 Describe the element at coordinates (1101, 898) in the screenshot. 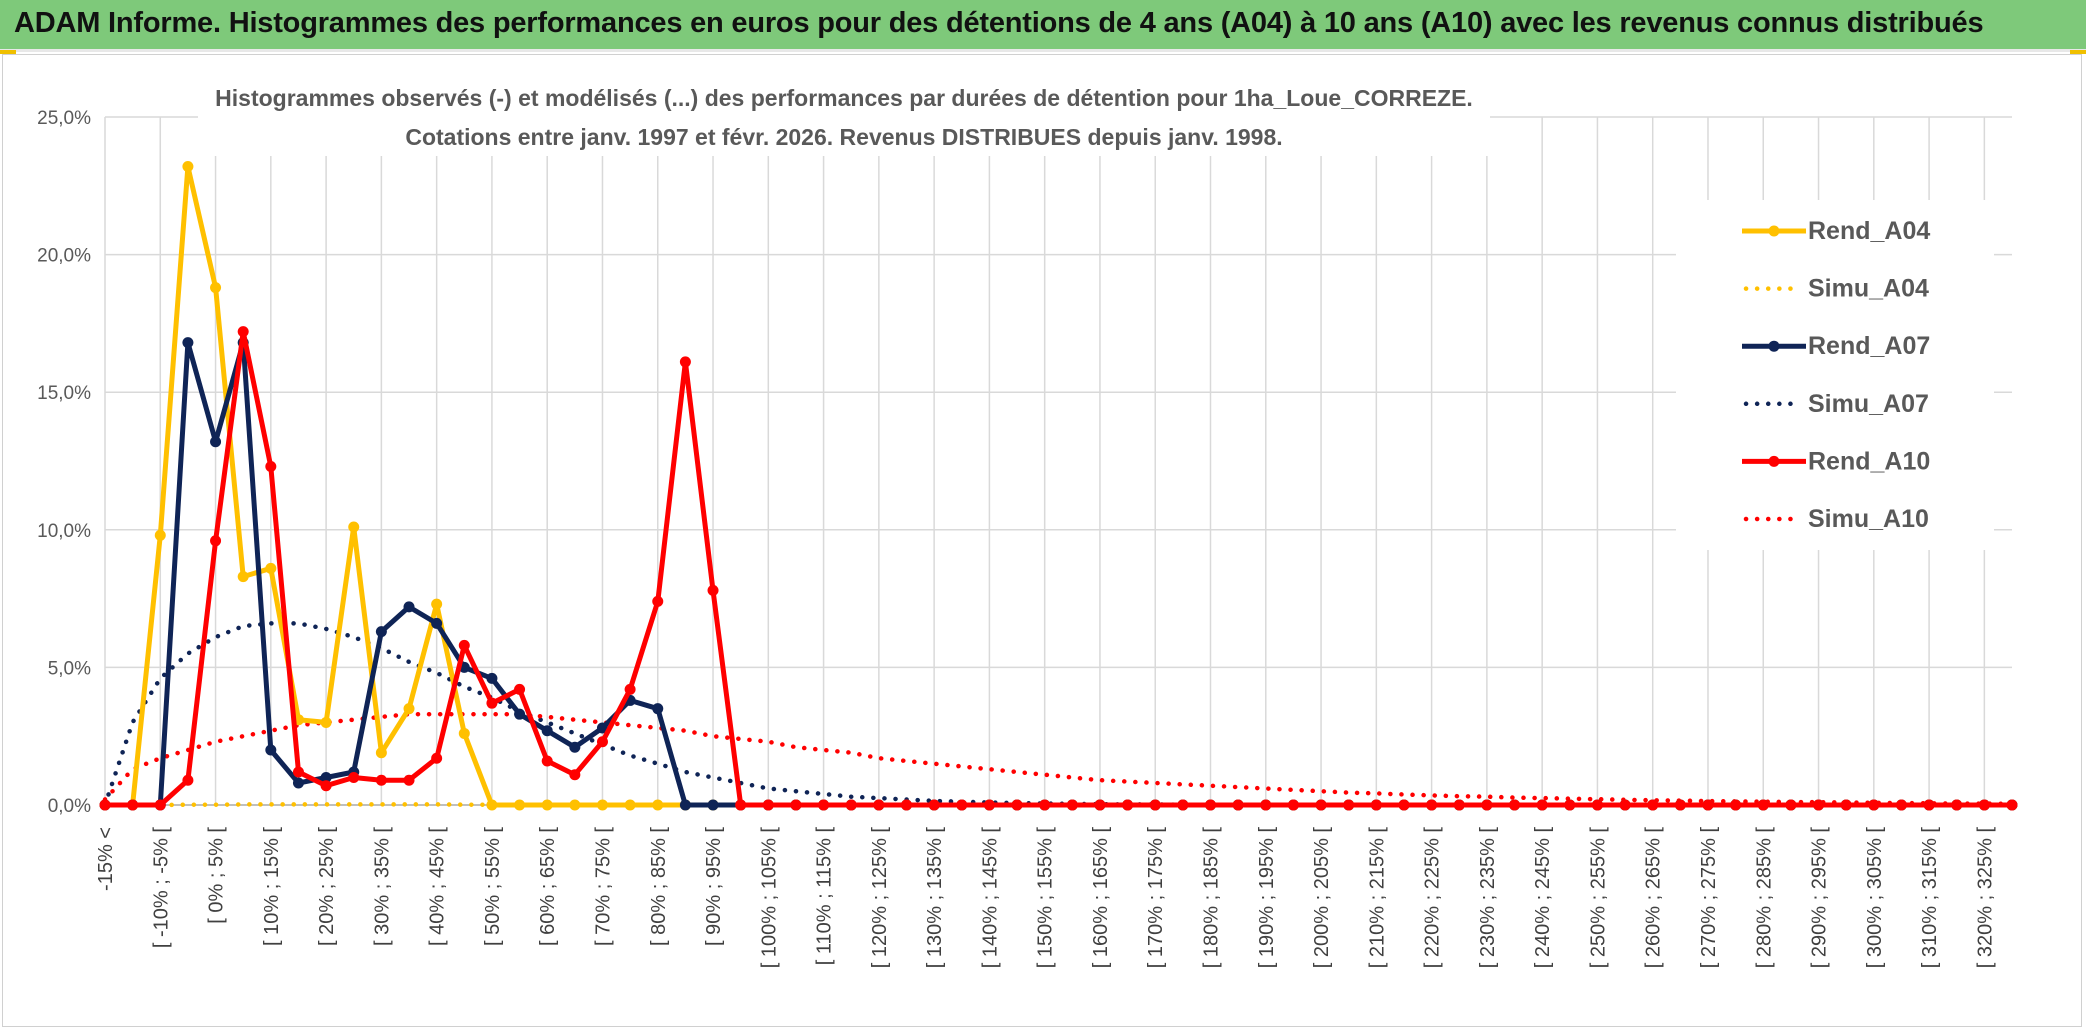

I see `x-tick-label: [ 160% ; 165% [` at that location.